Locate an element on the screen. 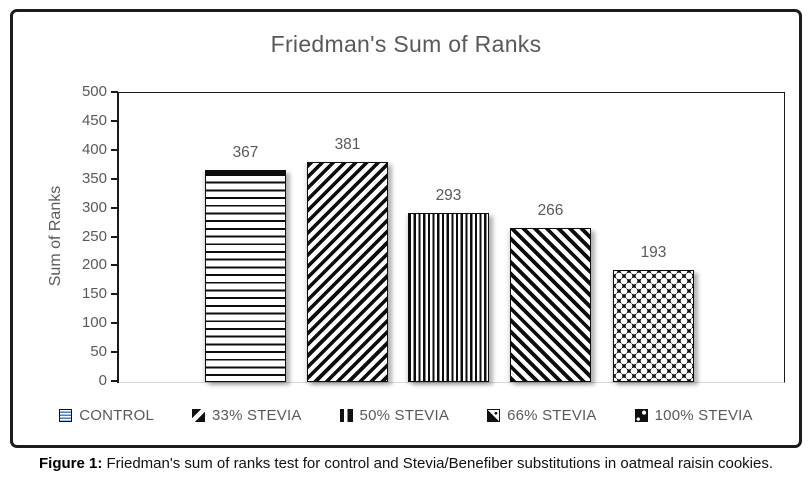 The height and width of the screenshot is (486, 812). bar-value-label: 381 is located at coordinates (347, 144).